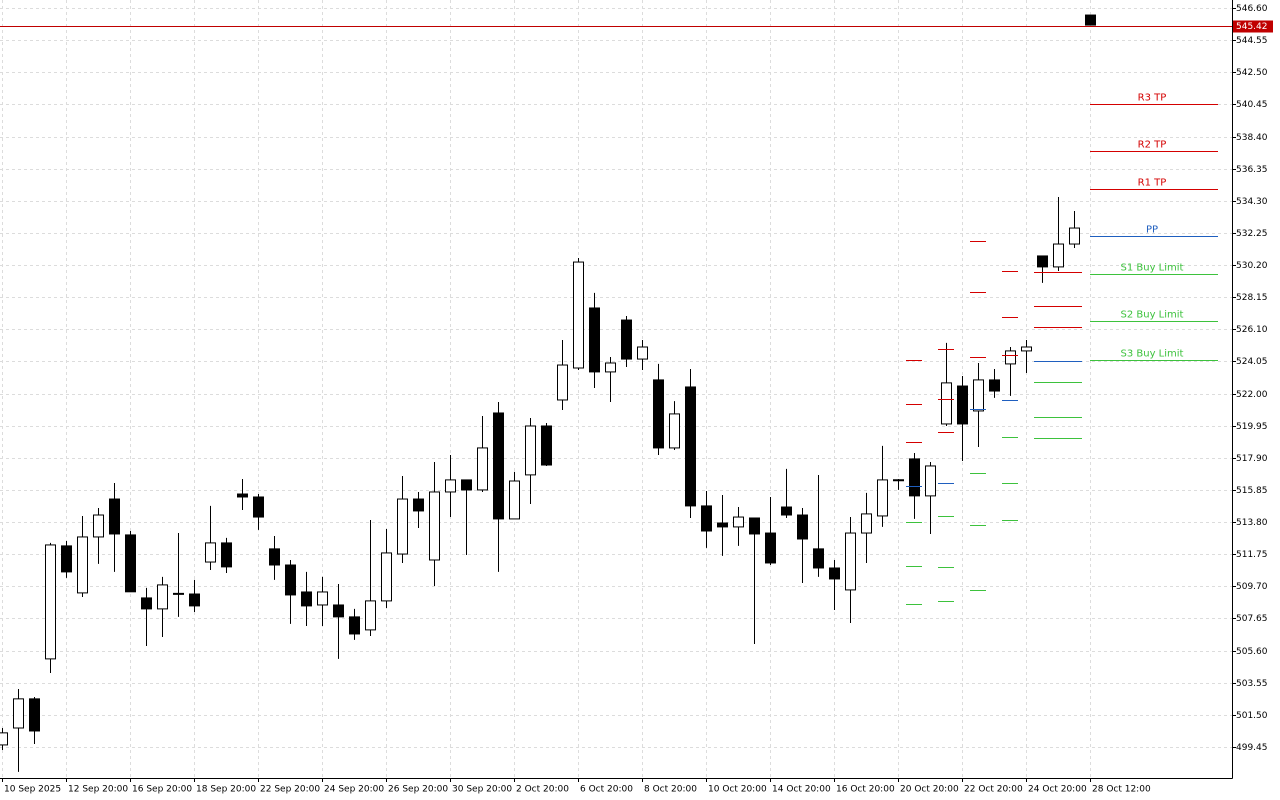  What do you see at coordinates (1252, 266) in the screenshot?
I see `y-tick-label: 530.20` at bounding box center [1252, 266].